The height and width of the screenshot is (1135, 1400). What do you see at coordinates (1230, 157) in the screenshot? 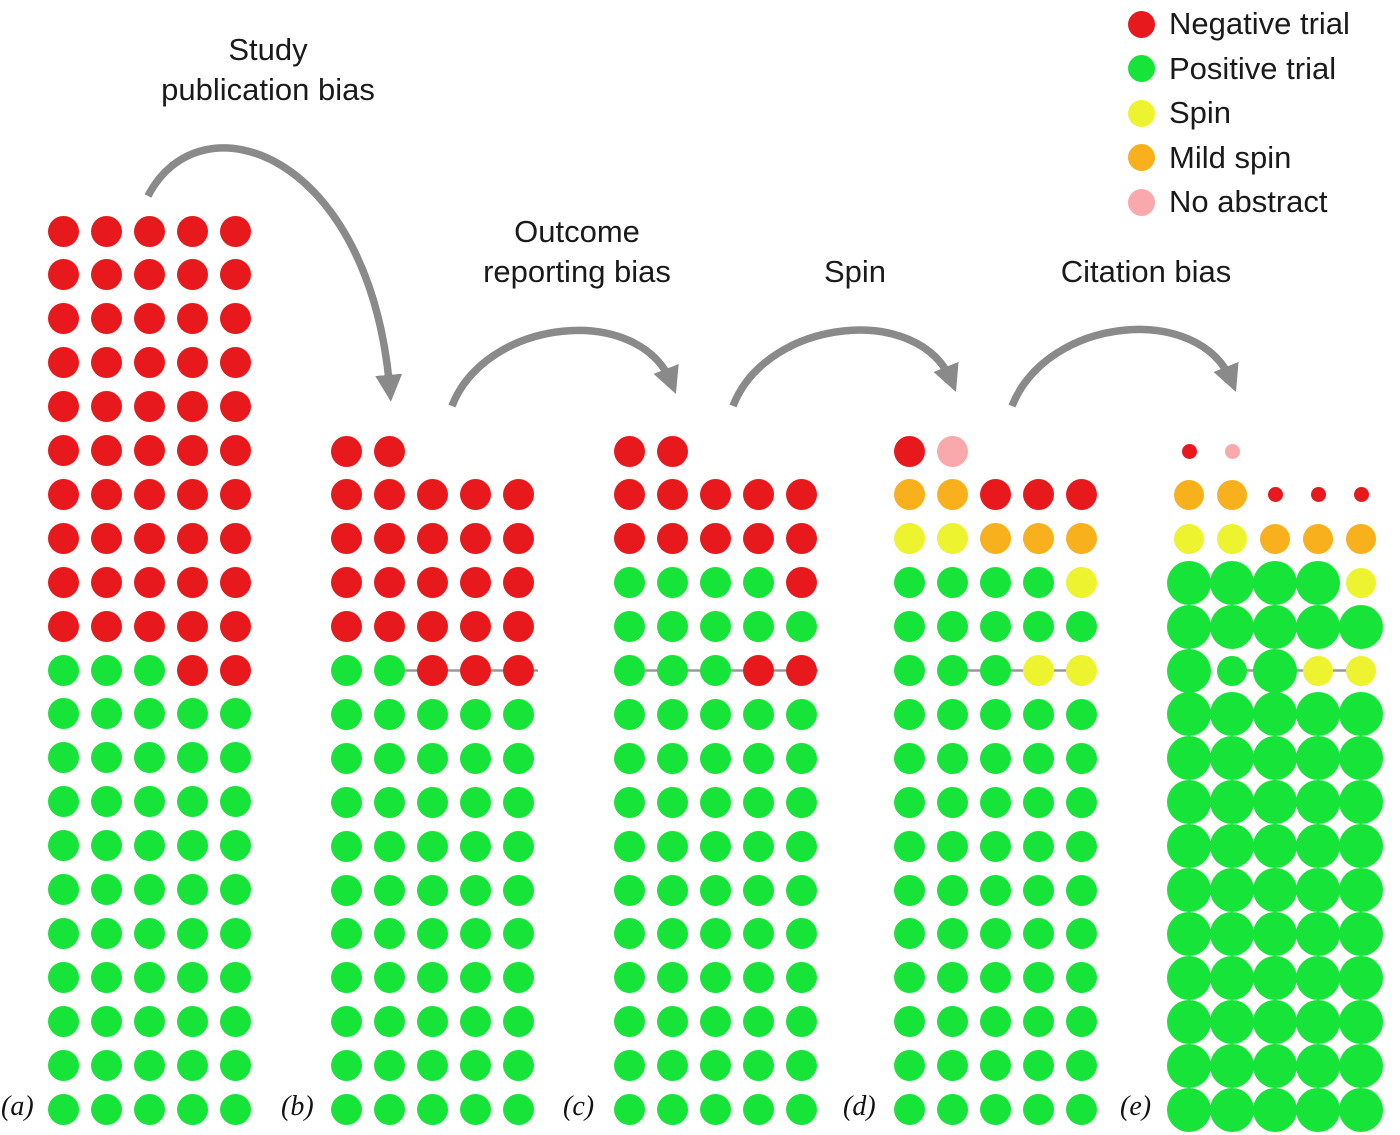
I see `legend-label-mild-spin: Mild spin` at bounding box center [1230, 157].